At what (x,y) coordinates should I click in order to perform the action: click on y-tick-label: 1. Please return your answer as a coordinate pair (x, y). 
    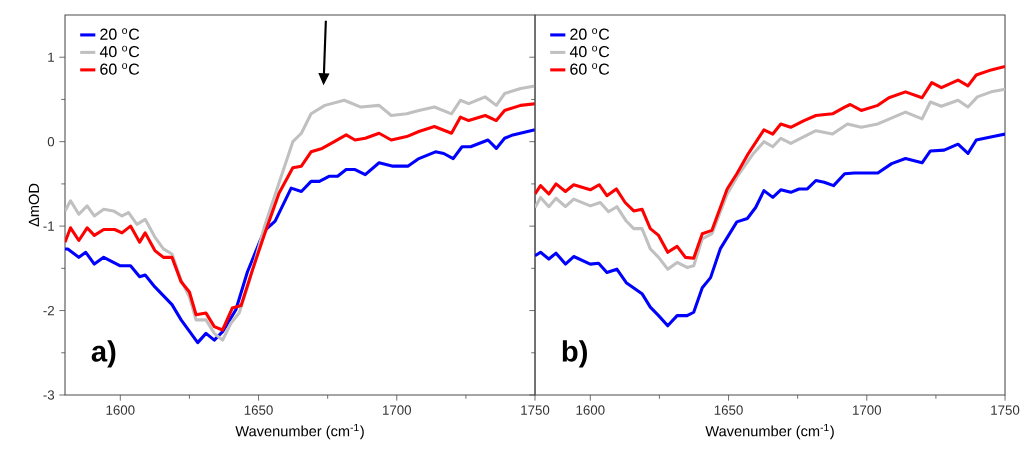
    Looking at the image, I should click on (51, 57).